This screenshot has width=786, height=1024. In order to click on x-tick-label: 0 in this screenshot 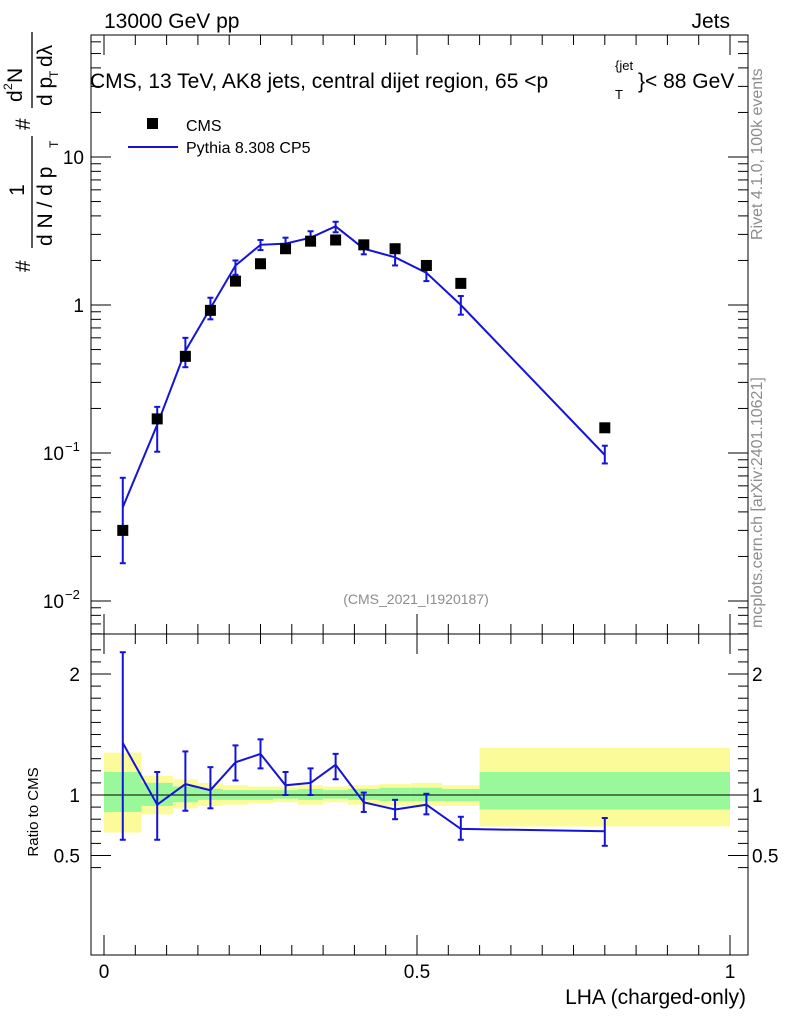, I will do `click(104, 972)`.